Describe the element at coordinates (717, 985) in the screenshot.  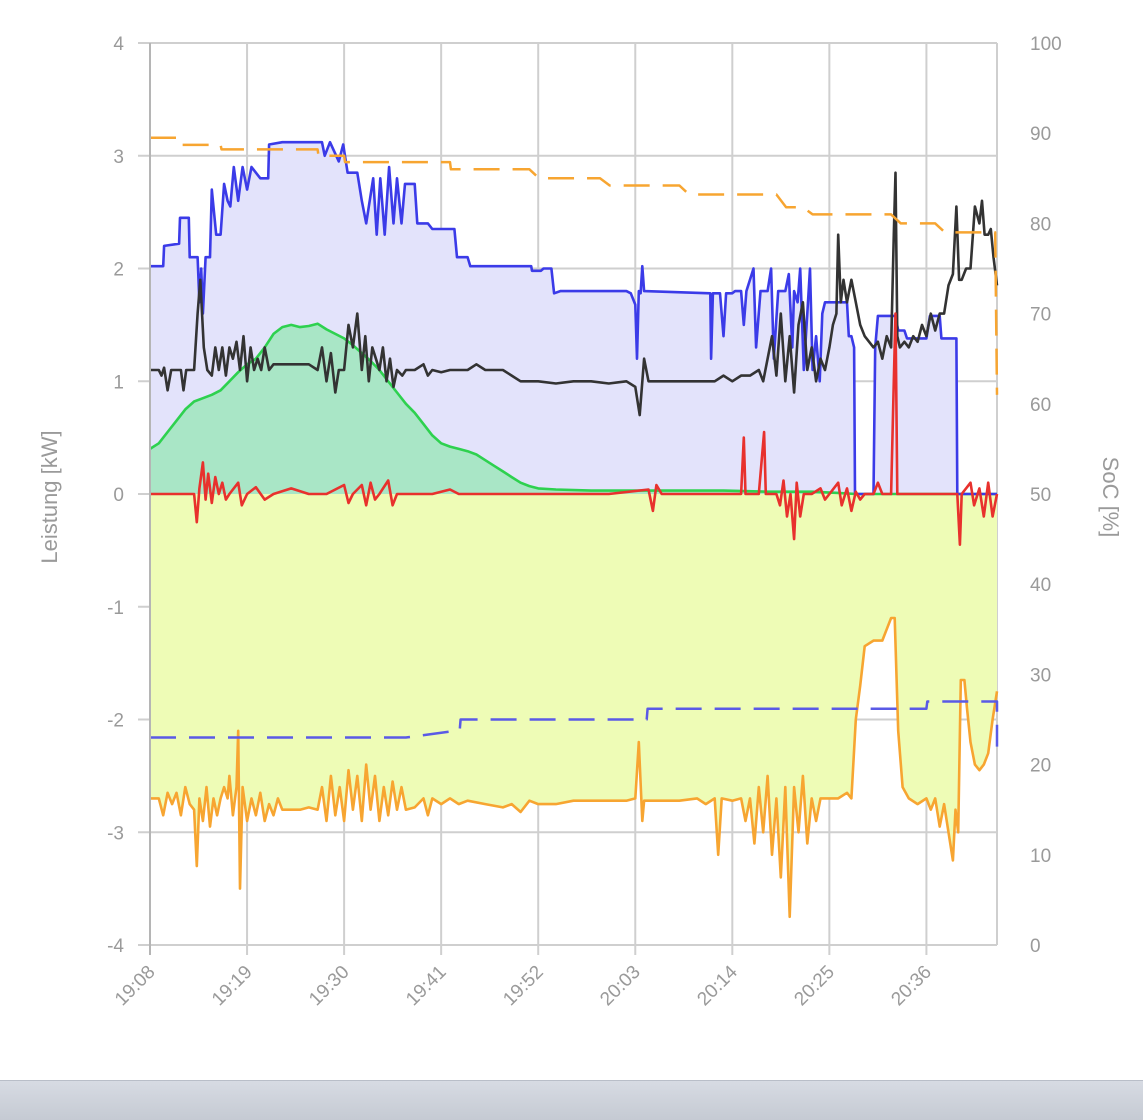
I see `x-tick-label: 20:14` at that location.